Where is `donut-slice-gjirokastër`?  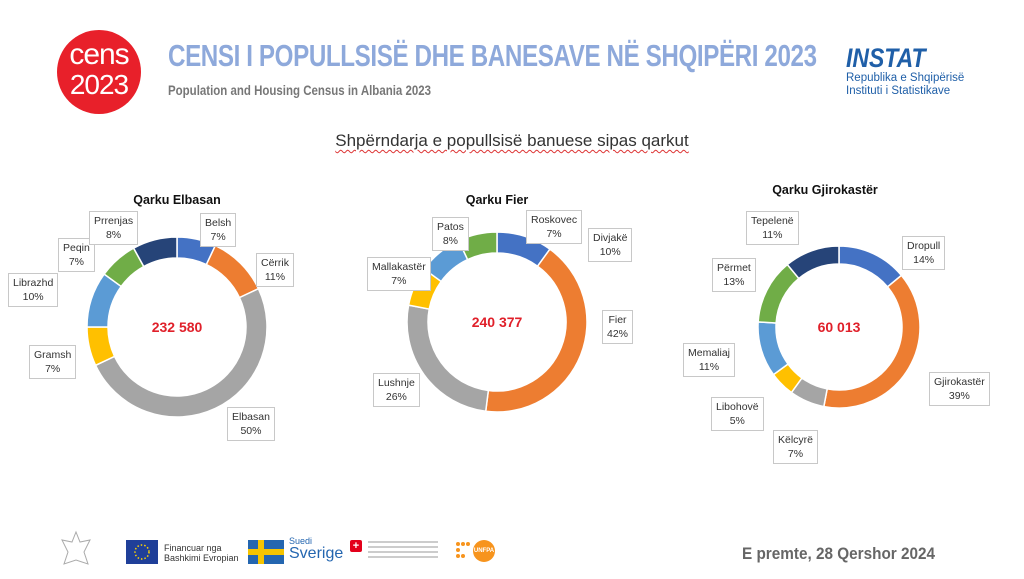 donut-slice-gjirokastër is located at coordinates (871, 341).